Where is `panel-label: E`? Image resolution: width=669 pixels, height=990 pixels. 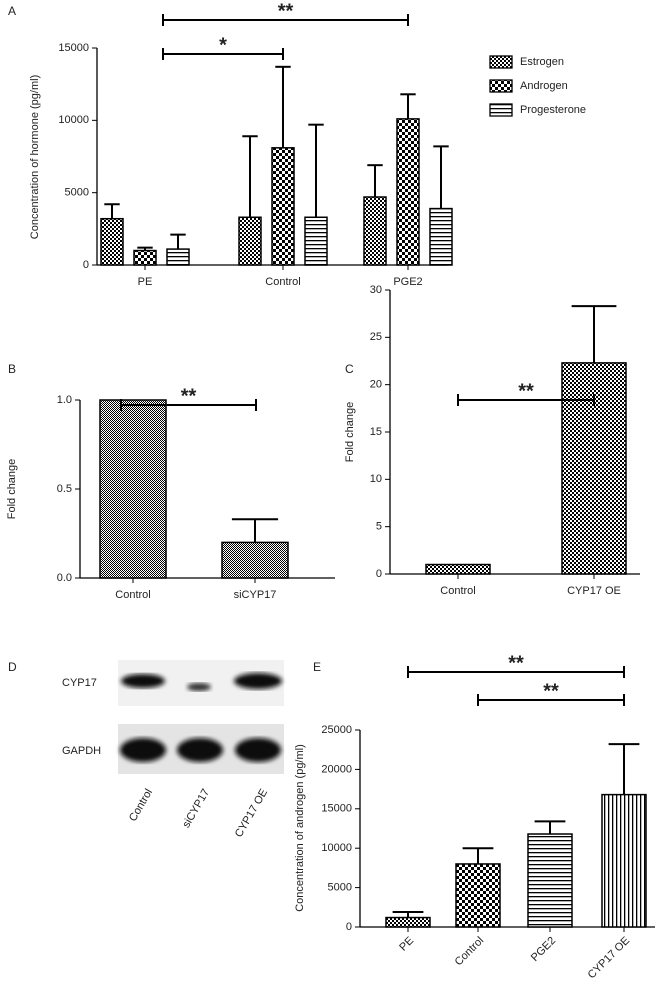 panel-label: E is located at coordinates (317, 667).